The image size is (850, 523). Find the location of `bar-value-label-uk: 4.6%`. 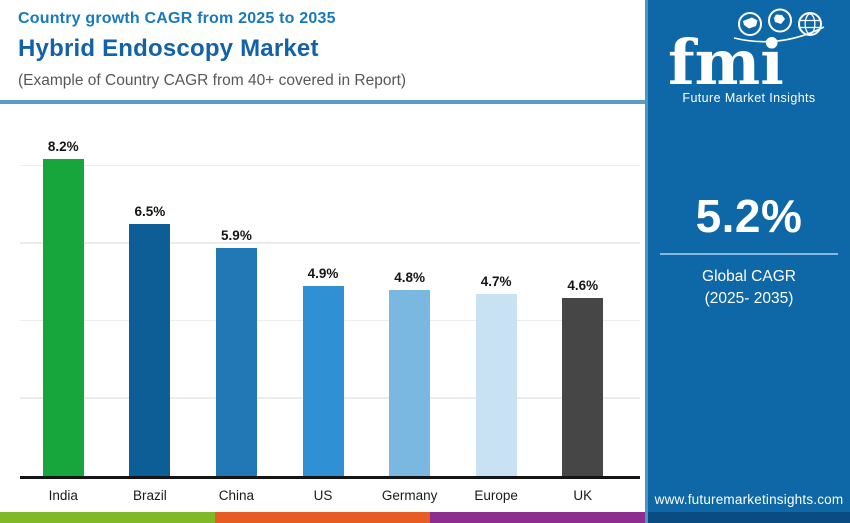

bar-value-label-uk: 4.6% is located at coordinates (583, 285).